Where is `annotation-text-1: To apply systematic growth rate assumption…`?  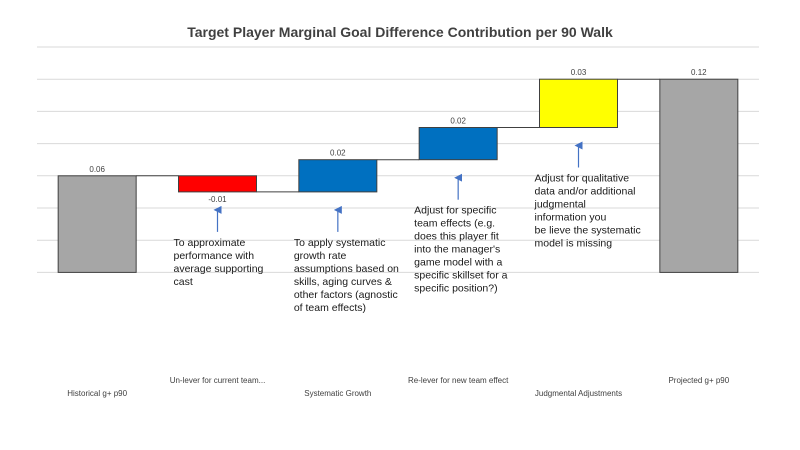 annotation-text-1: To apply systematic growth rate assumption… is located at coordinates (346, 275).